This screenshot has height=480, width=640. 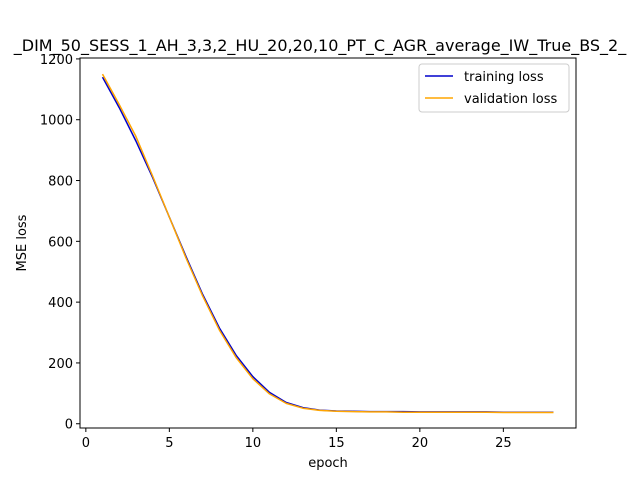 I want to click on x-tick-label: 25, so click(x=503, y=443).